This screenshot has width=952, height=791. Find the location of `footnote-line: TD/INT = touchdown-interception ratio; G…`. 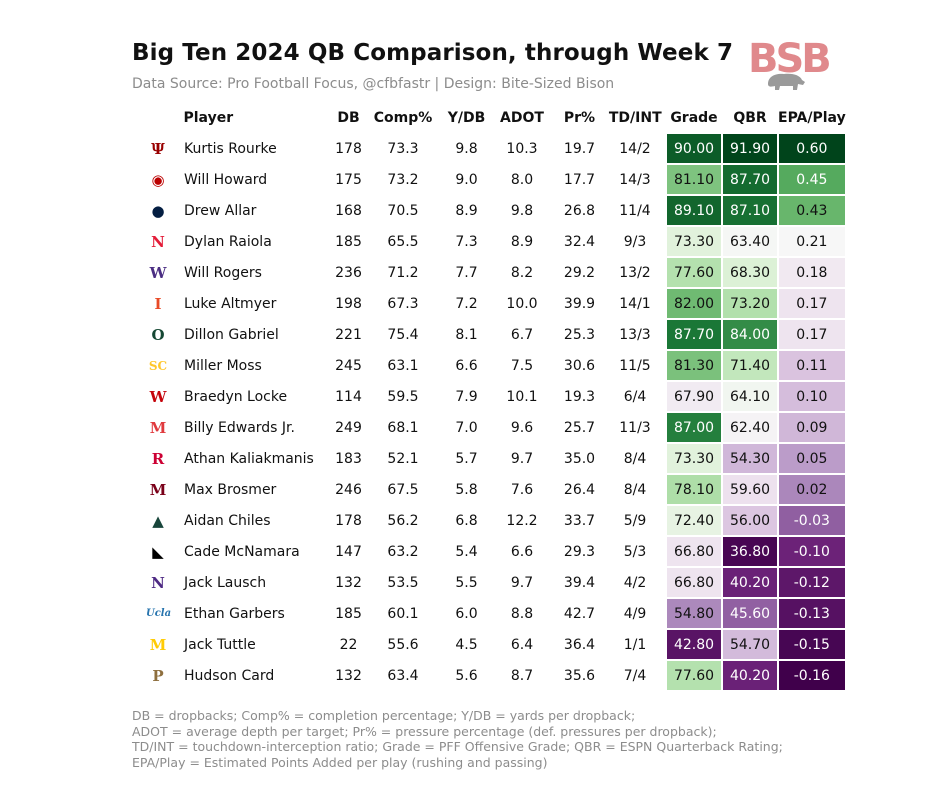

footnote-line: TD/INT = touchdown-interception ratio; G… is located at coordinates (457, 746).